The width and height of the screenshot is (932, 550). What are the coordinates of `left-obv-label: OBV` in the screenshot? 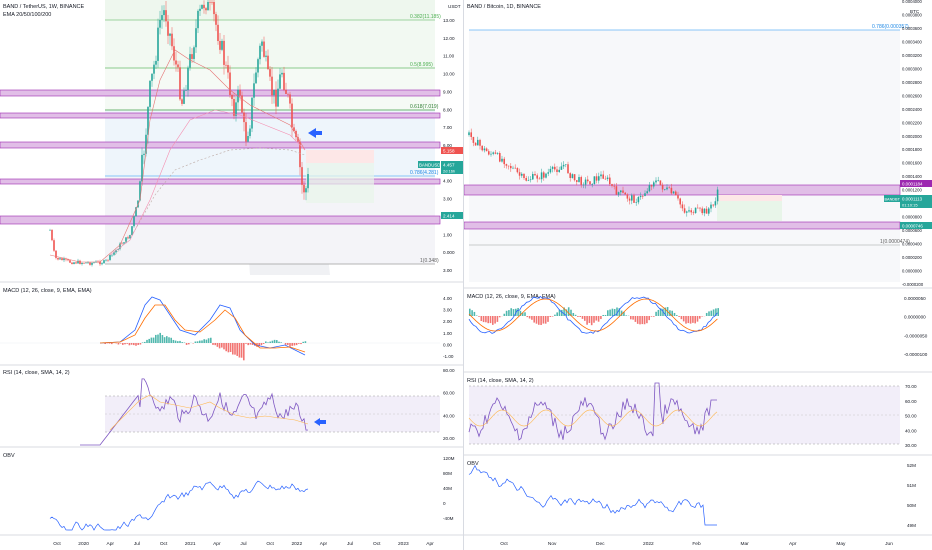 It's located at (9, 456).